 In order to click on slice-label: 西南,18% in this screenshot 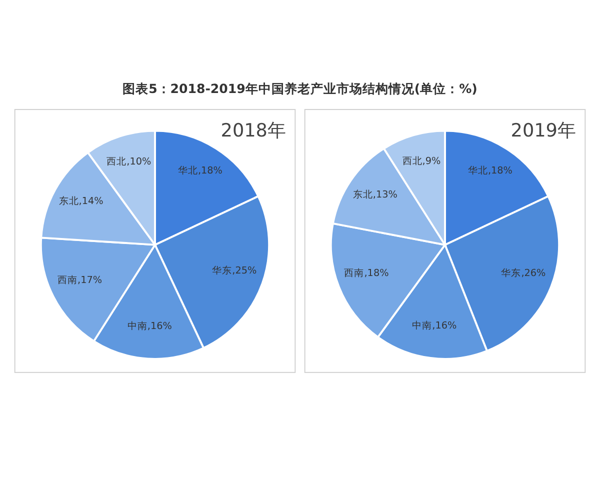, I will do `click(366, 272)`.